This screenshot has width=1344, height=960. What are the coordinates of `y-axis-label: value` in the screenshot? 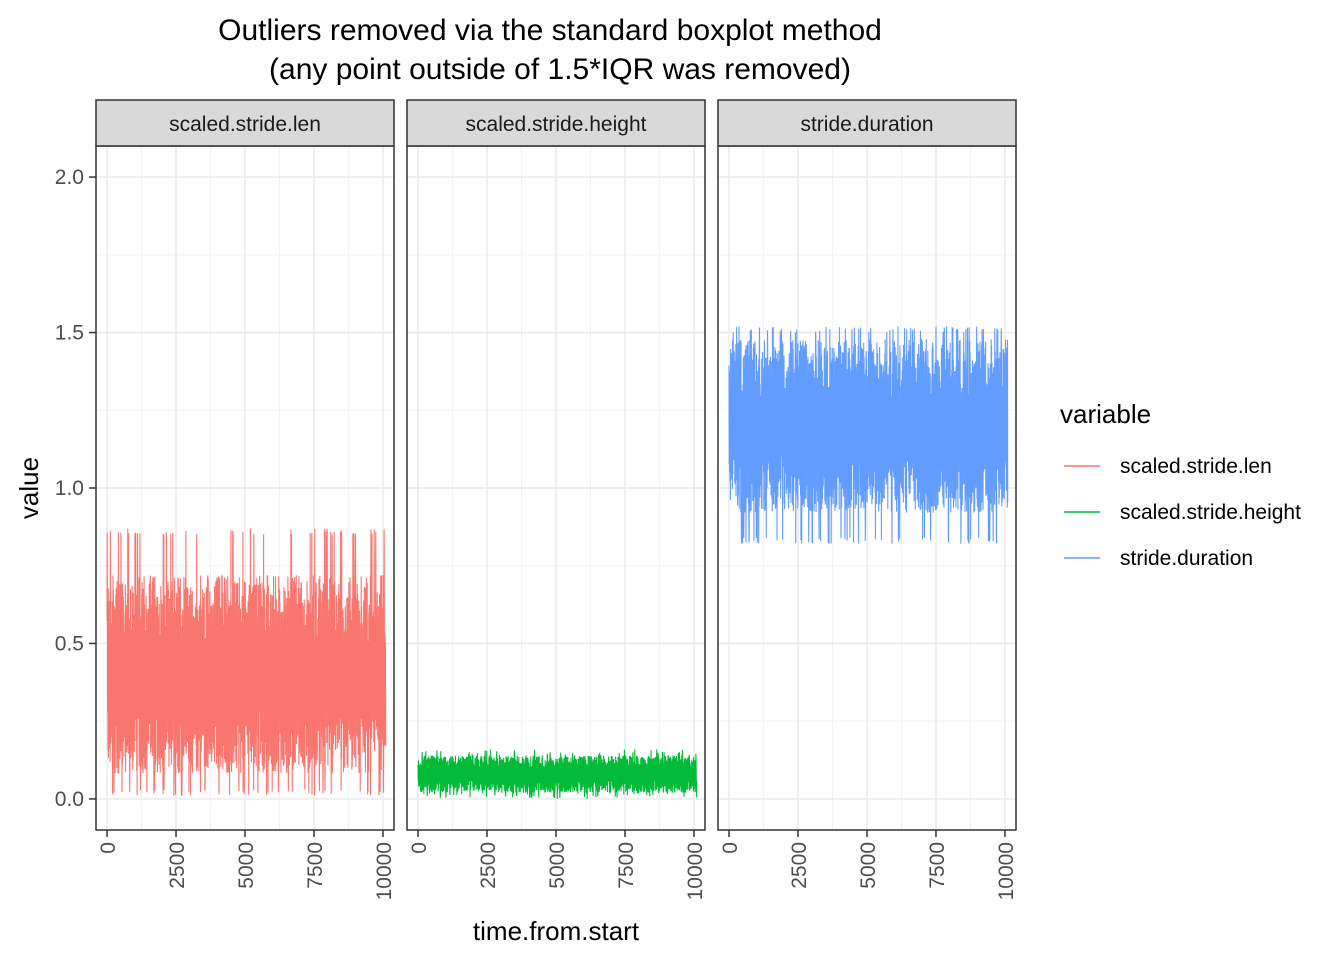 It's located at (29, 488).